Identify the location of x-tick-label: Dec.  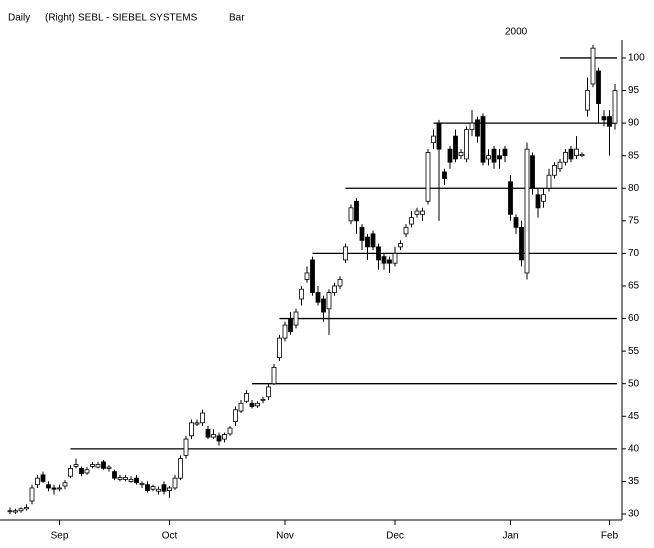
(395, 536).